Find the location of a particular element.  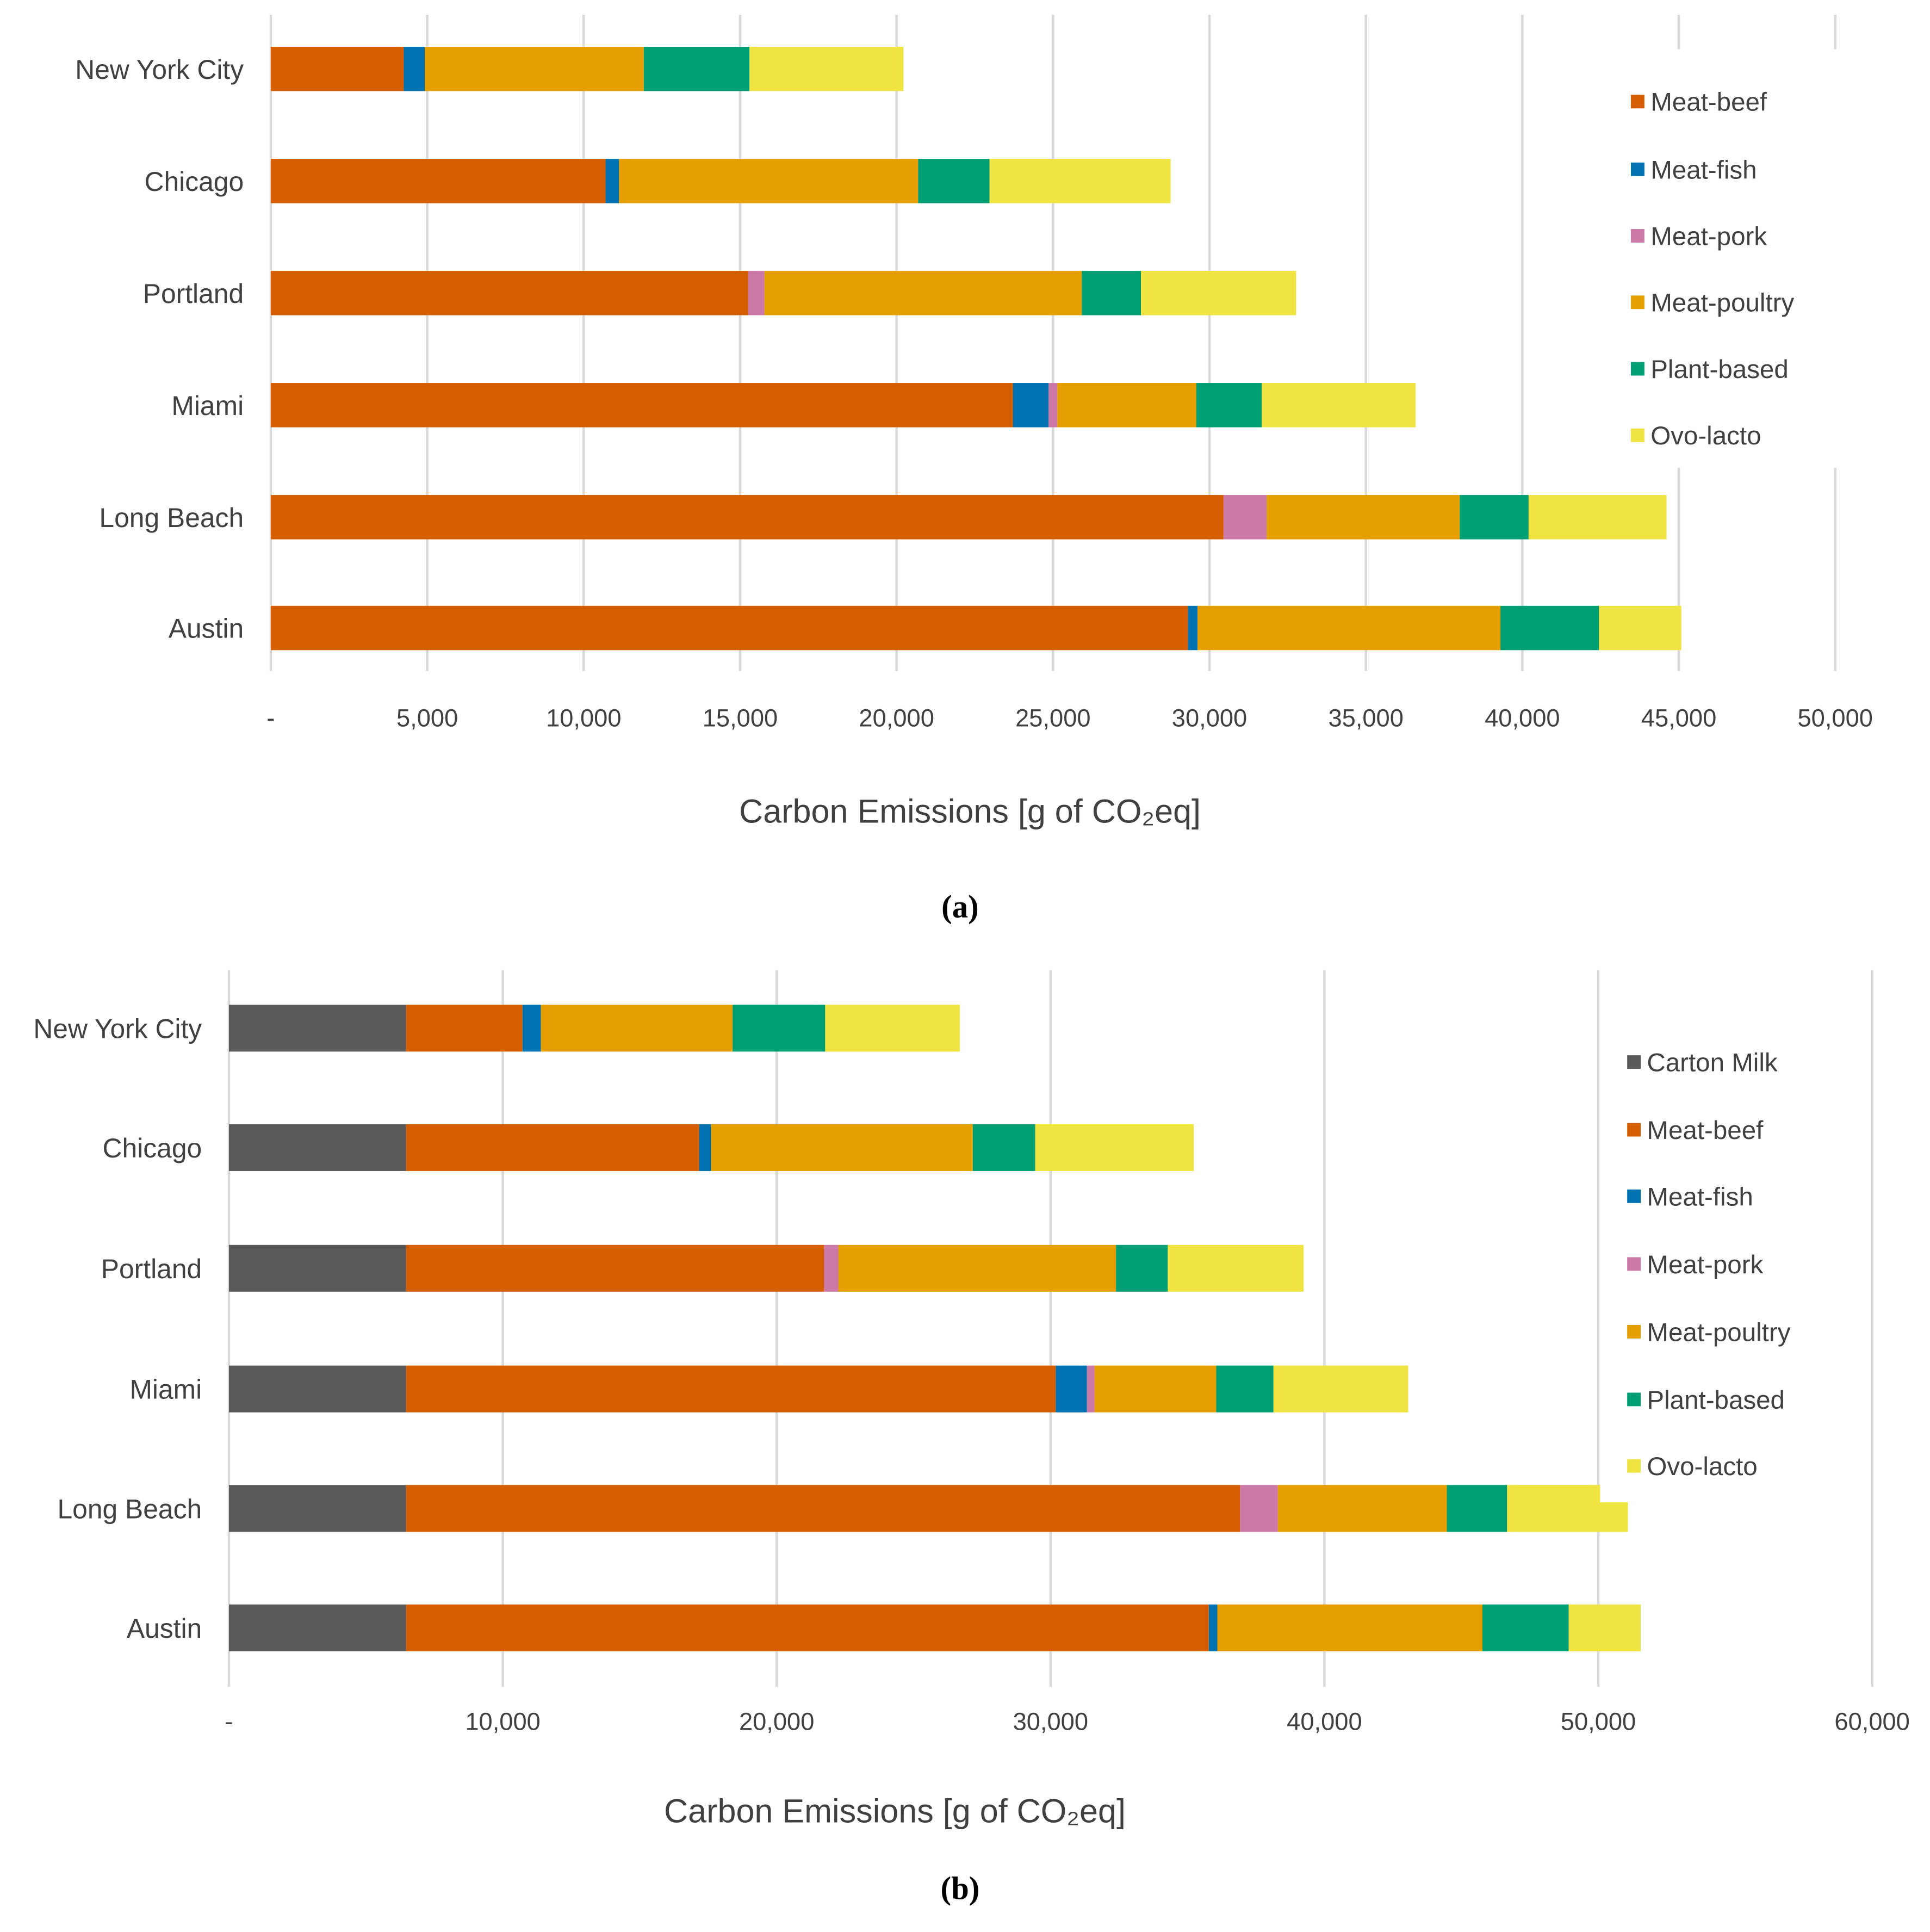

legend-label: Plant-based is located at coordinates (1716, 1401).